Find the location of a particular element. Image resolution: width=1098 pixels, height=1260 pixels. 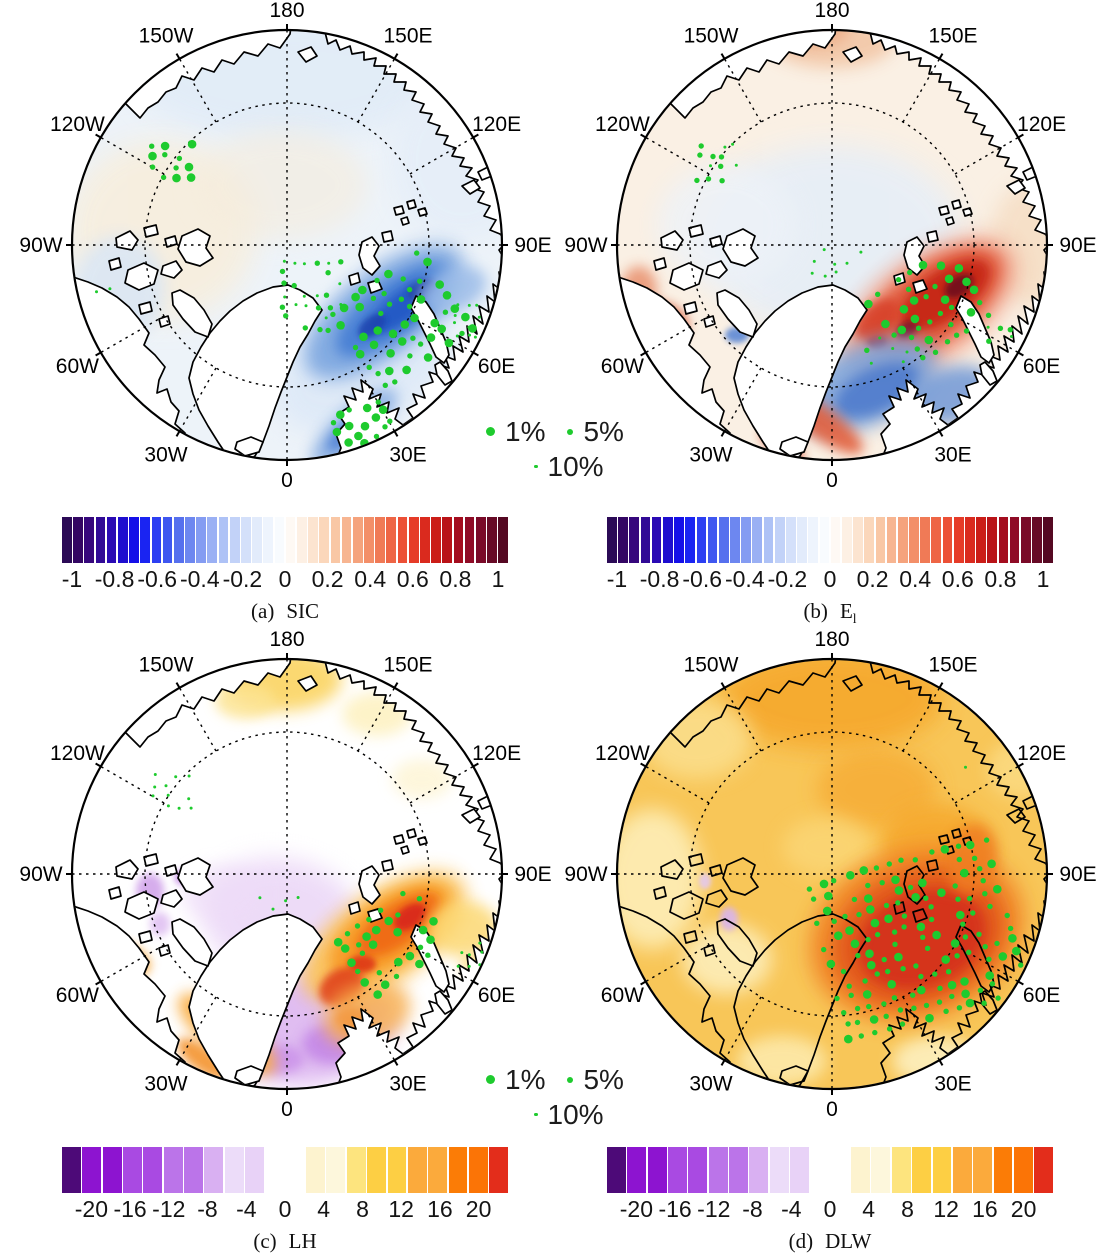

caption-subscript: l is located at coordinates (854, 619).